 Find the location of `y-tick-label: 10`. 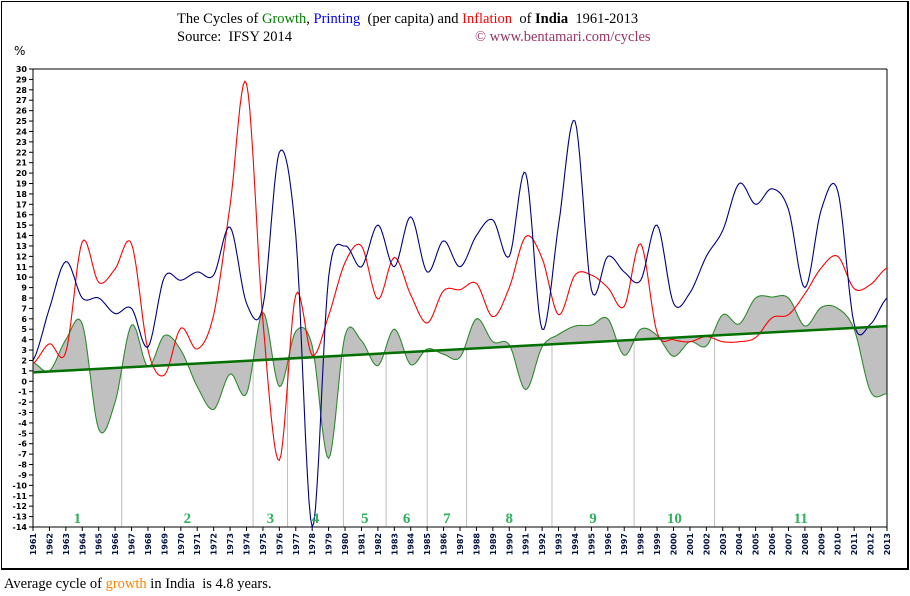

y-tick-label: 10 is located at coordinates (22, 277).